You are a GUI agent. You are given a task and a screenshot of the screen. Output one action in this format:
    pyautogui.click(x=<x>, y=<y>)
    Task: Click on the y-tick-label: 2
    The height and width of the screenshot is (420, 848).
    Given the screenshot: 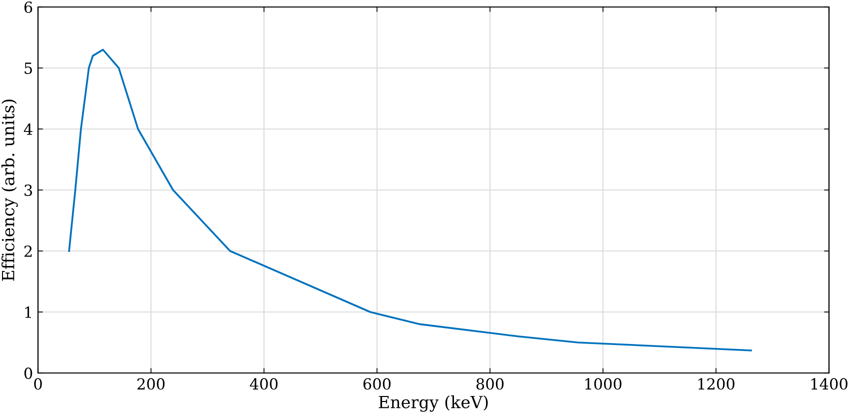 What is the action you would take?
    pyautogui.click(x=28, y=251)
    